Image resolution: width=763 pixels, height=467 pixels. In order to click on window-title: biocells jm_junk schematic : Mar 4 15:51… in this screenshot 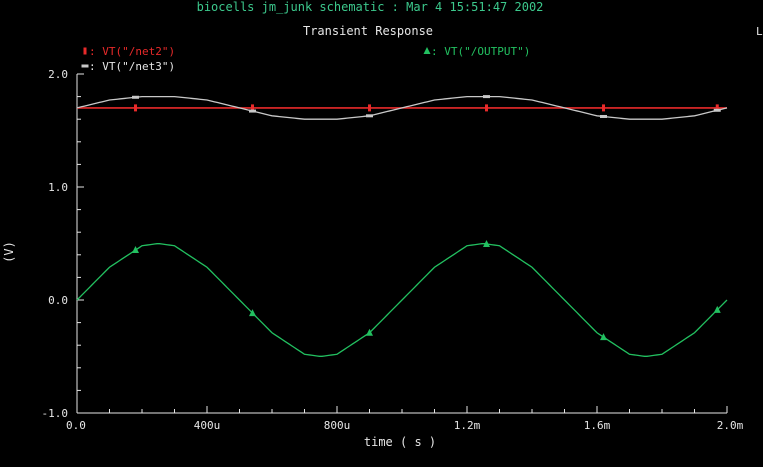, I will do `click(370, 7)`.